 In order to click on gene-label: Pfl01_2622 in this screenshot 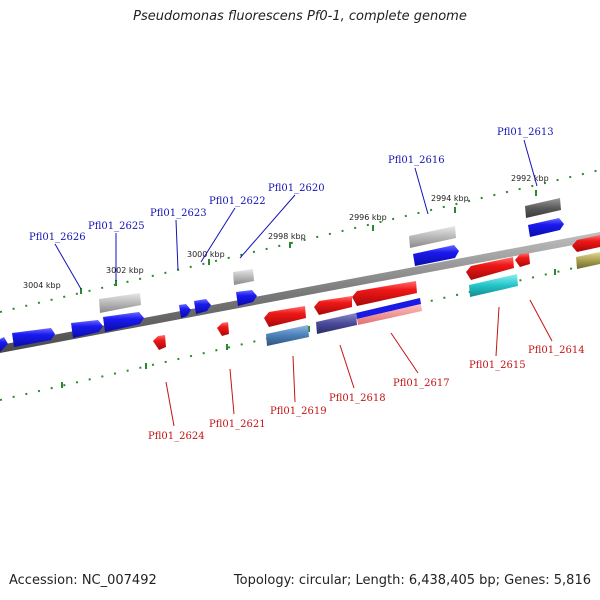, I will do `click(237, 201)`.